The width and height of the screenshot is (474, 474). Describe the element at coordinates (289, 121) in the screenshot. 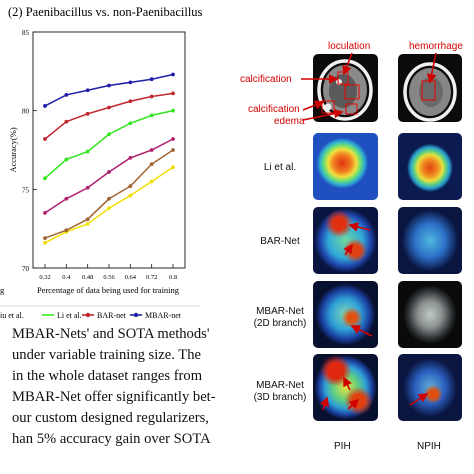

I see `annotation-edema: edema` at that location.